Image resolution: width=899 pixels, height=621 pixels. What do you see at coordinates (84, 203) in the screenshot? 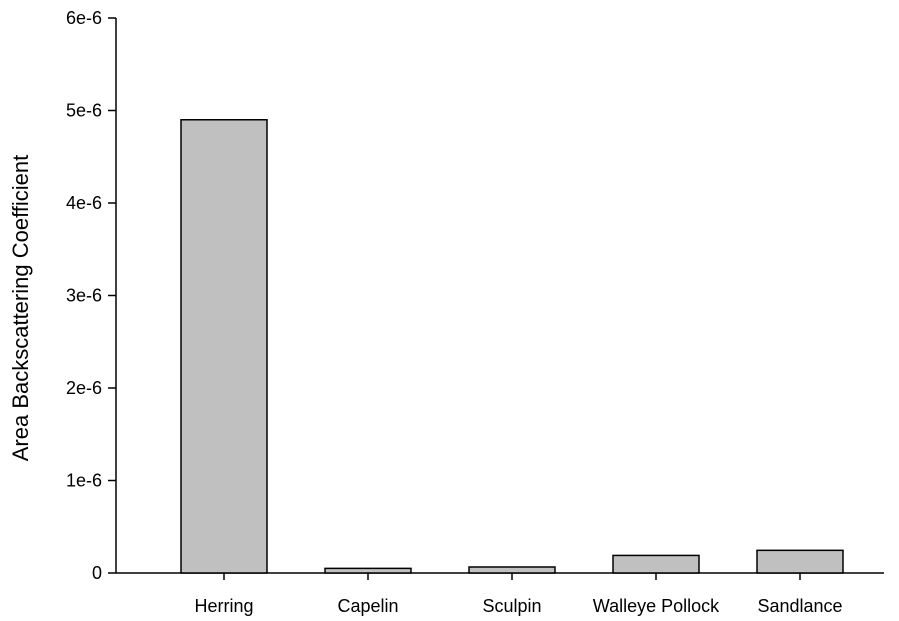
I see `y-tick-label: 4e-6` at bounding box center [84, 203].